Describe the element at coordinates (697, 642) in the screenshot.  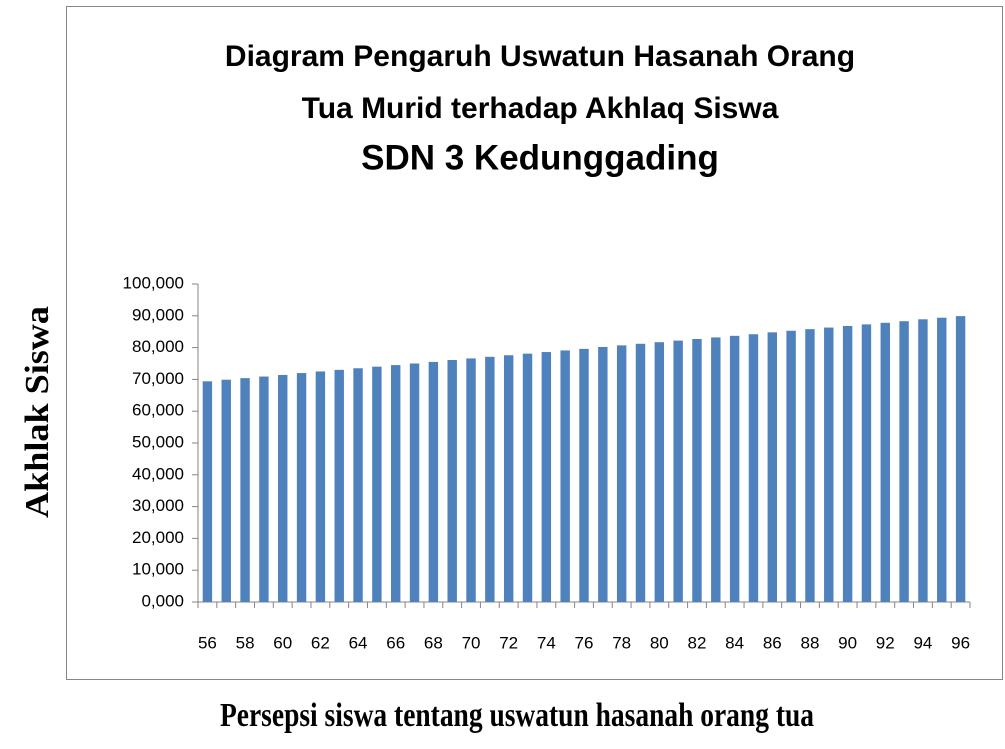
I see `x-tick-label: 82` at that location.